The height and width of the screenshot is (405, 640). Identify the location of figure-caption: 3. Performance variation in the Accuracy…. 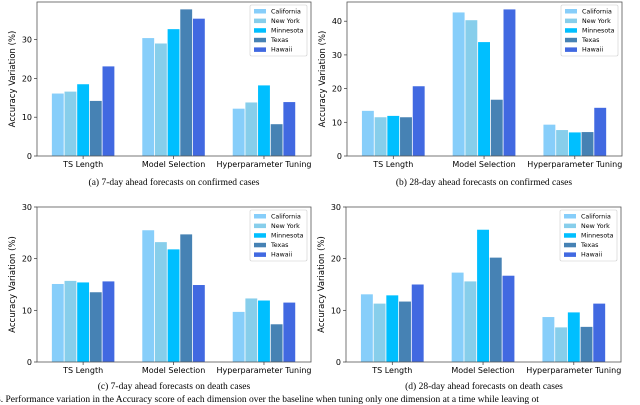
(269, 399).